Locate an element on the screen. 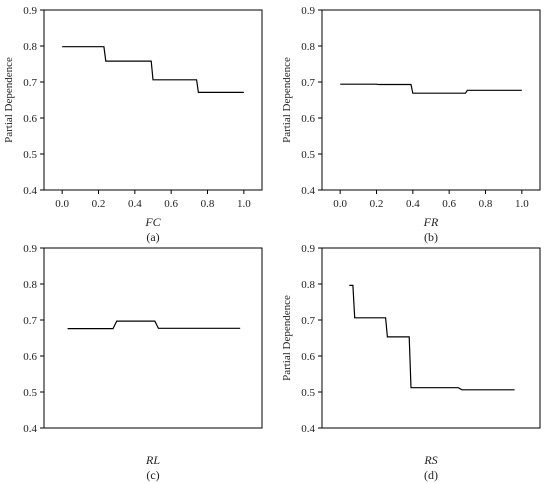 The image size is (550, 483). panel-label: (c) is located at coordinates (152, 475).